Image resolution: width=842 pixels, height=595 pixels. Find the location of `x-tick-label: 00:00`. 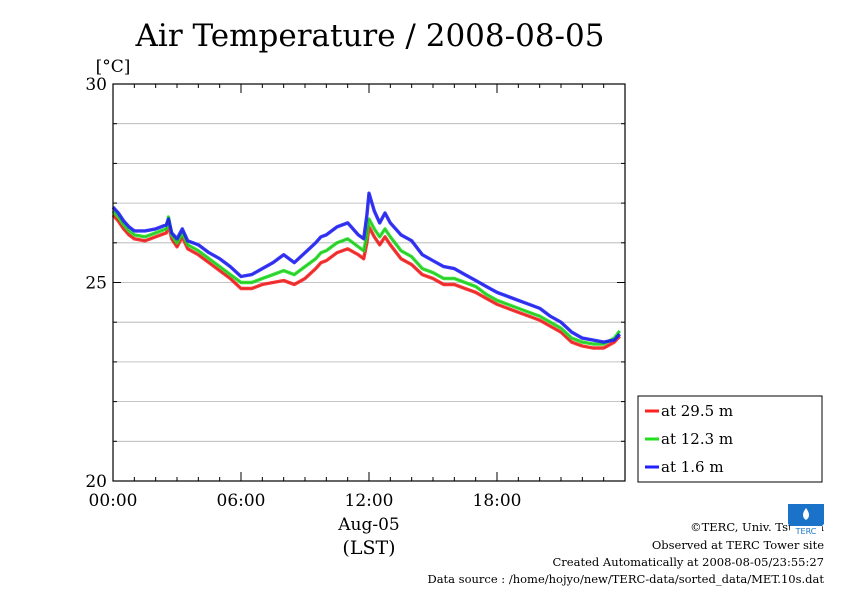

x-tick-label: 00:00 is located at coordinates (113, 501).